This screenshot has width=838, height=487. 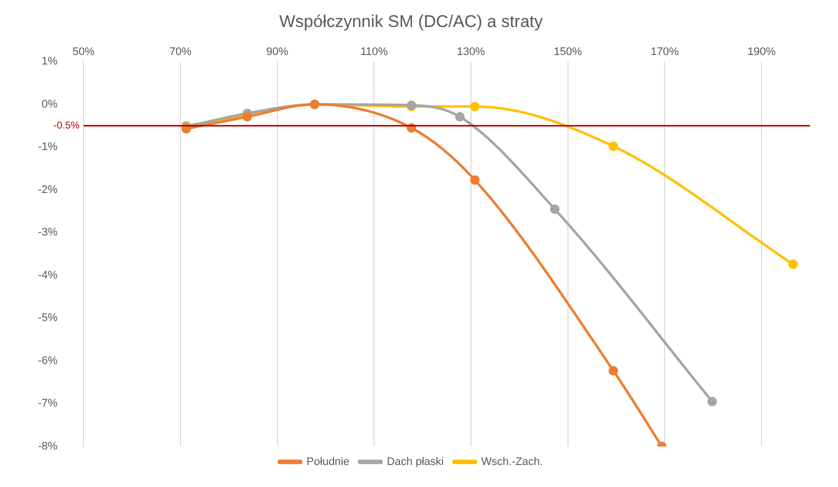 What do you see at coordinates (48, 190) in the screenshot?
I see `y-tick-label: -2%` at bounding box center [48, 190].